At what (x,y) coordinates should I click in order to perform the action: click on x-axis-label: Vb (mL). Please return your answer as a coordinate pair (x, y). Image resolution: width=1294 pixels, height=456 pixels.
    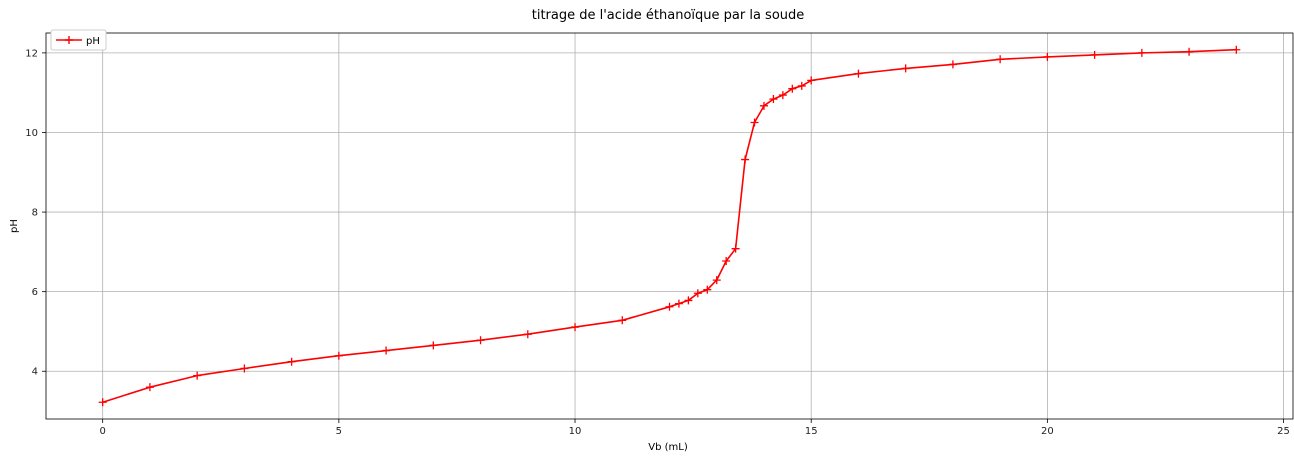
    Looking at the image, I should click on (668, 447).